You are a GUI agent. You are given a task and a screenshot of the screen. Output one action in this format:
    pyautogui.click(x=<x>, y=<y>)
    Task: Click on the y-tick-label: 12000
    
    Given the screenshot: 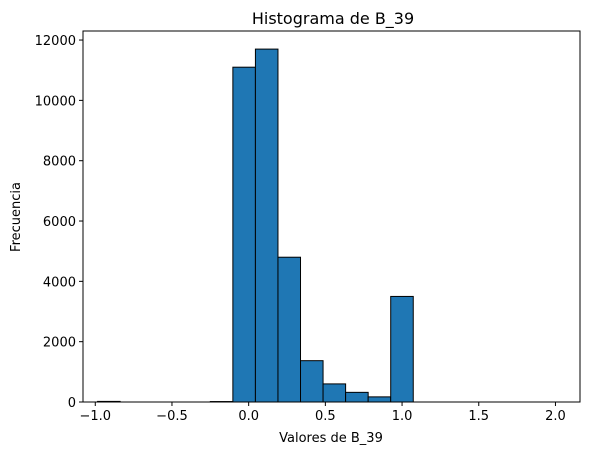 What is the action you would take?
    pyautogui.click(x=55, y=41)
    